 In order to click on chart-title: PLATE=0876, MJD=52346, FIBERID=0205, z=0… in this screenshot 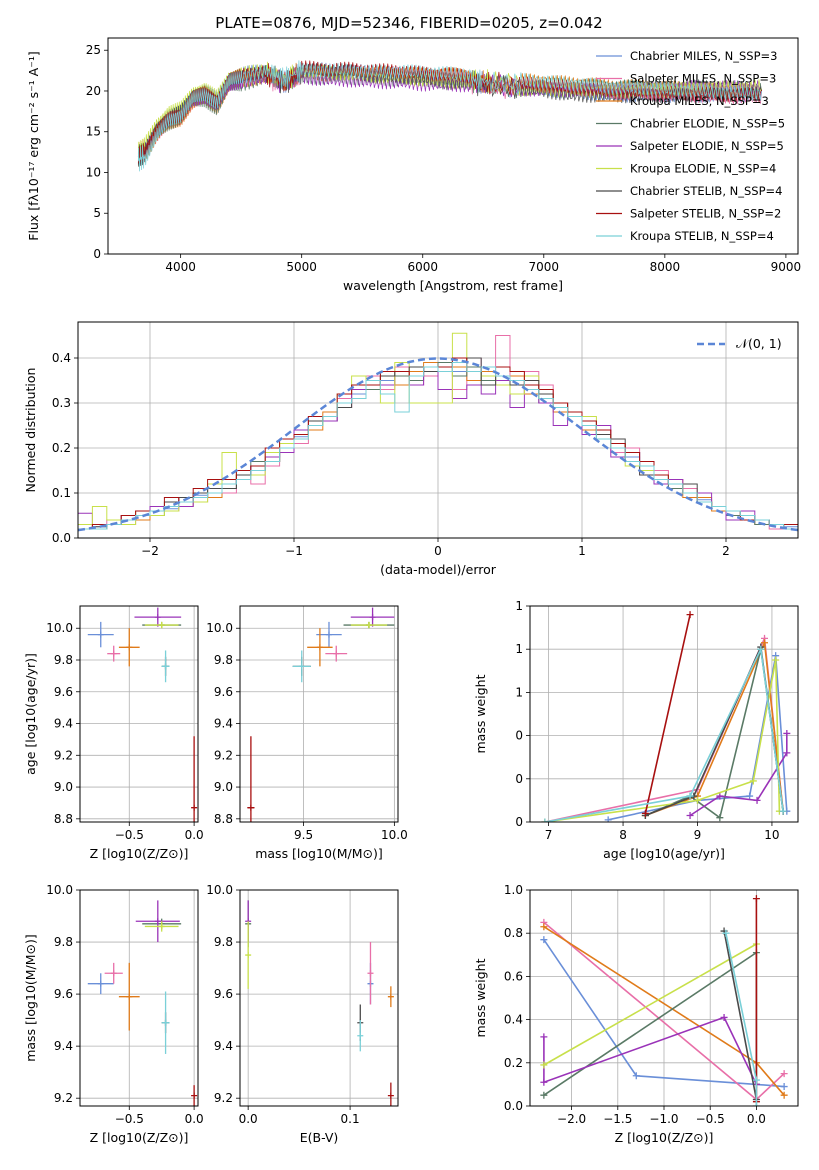, I will do `click(408, 23)`.